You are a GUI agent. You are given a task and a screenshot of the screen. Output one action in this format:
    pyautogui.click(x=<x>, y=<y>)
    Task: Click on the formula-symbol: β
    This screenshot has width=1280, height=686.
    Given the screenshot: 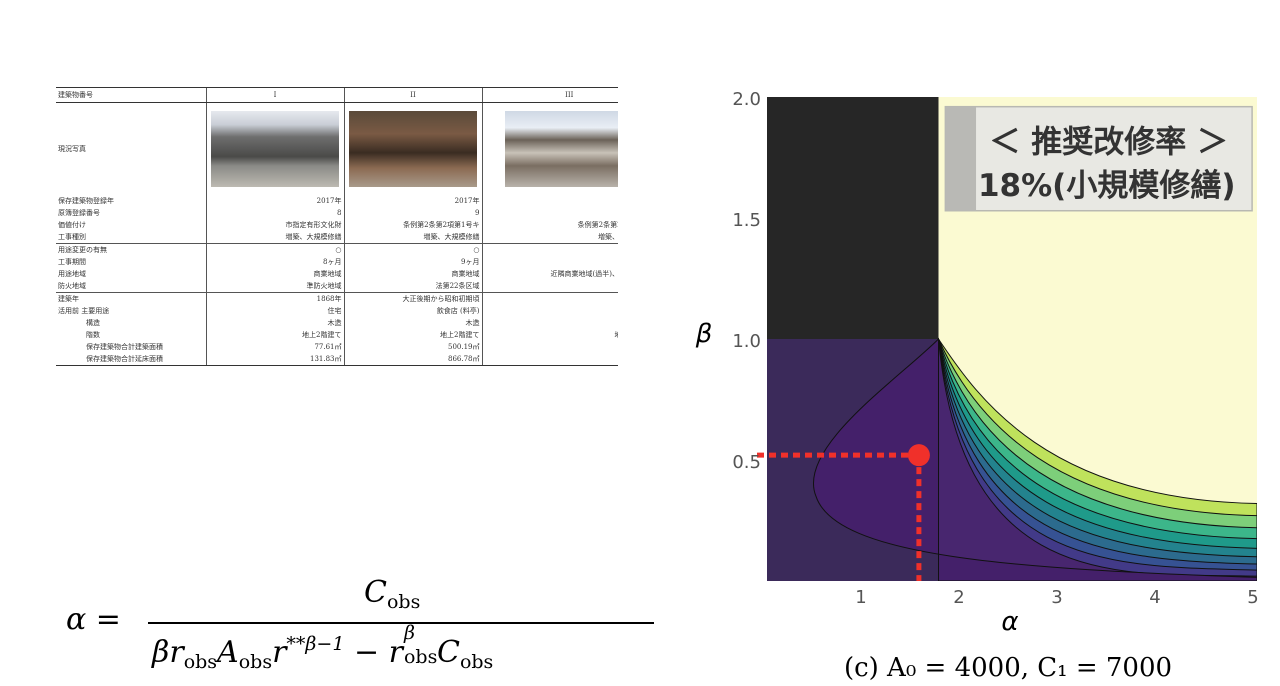 What is the action you would take?
    pyautogui.click(x=161, y=652)
    